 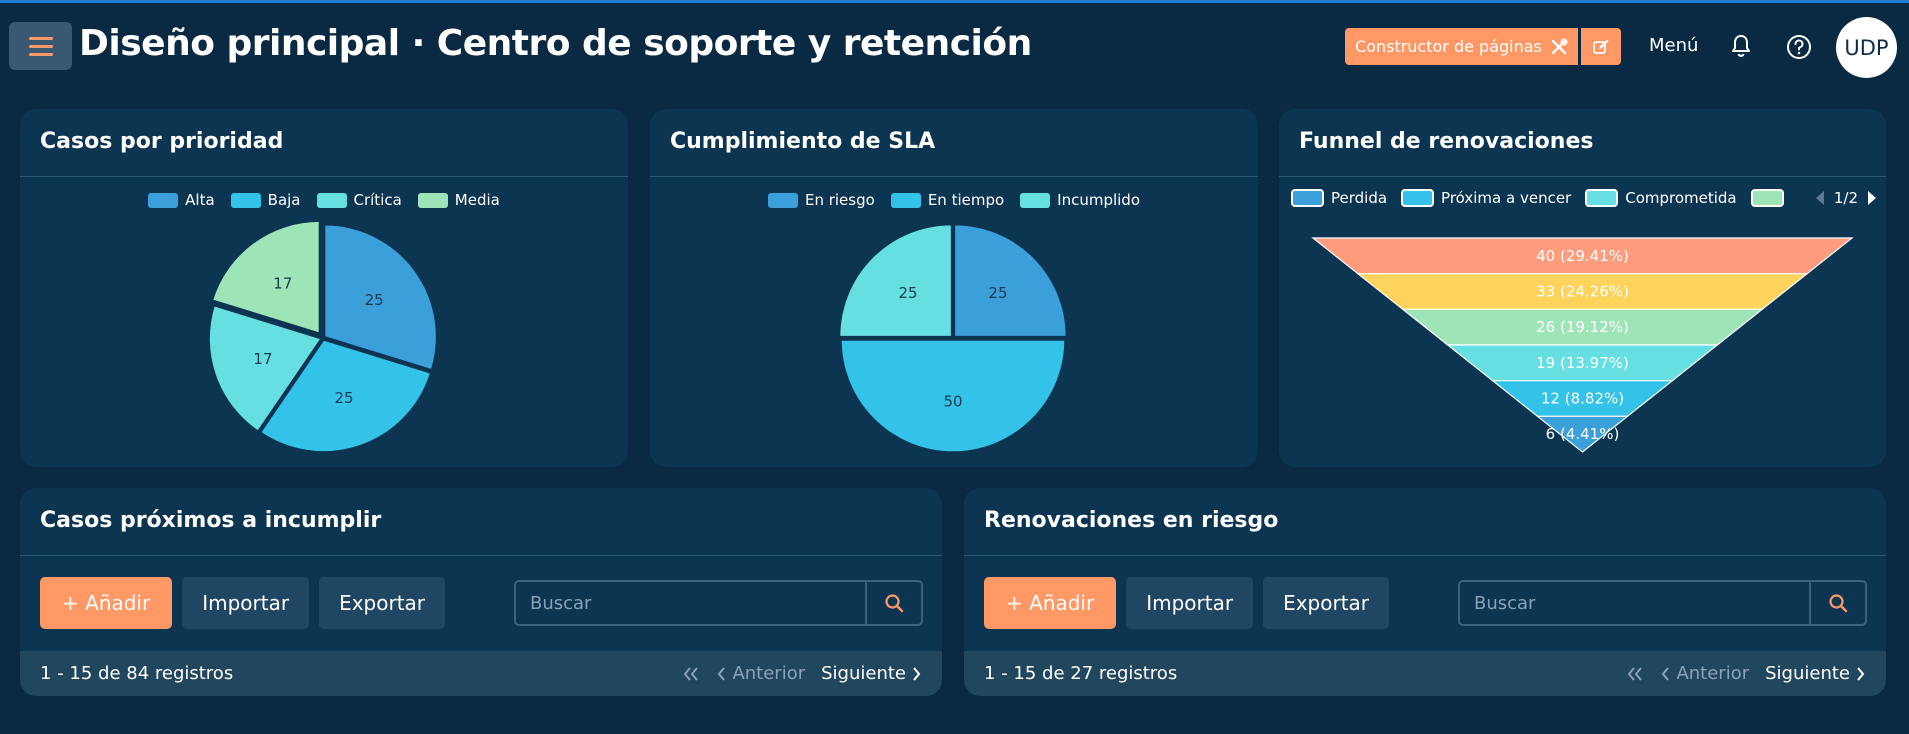 I want to click on legend-item-media: Media, so click(x=458, y=200).